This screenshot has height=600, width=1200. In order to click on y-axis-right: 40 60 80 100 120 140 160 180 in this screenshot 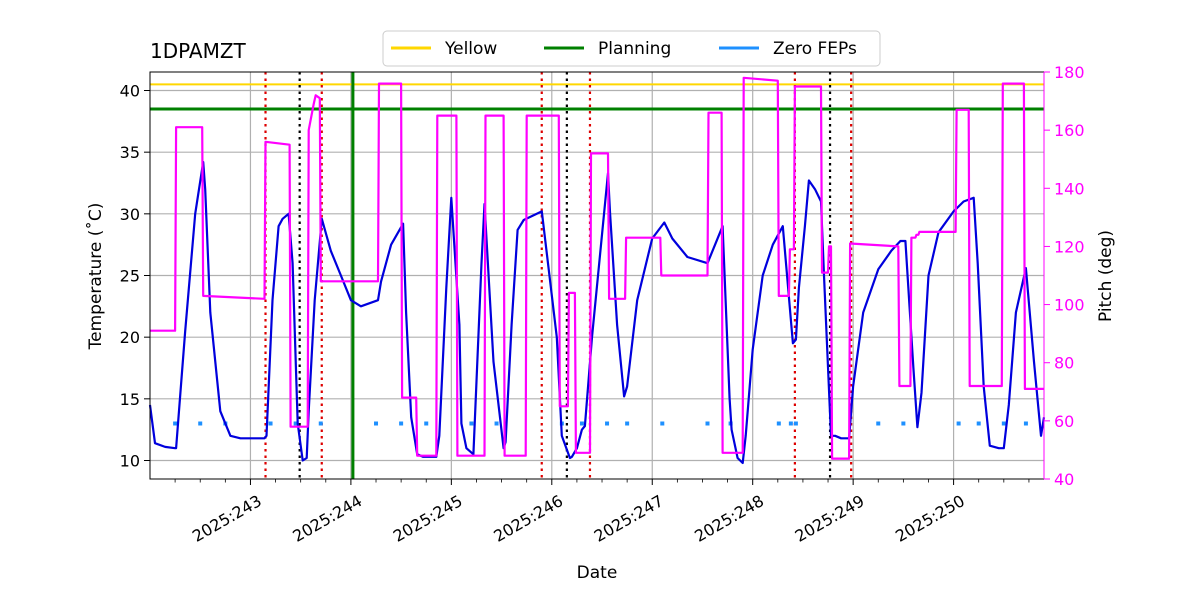, I will do `click(1064, 276)`.